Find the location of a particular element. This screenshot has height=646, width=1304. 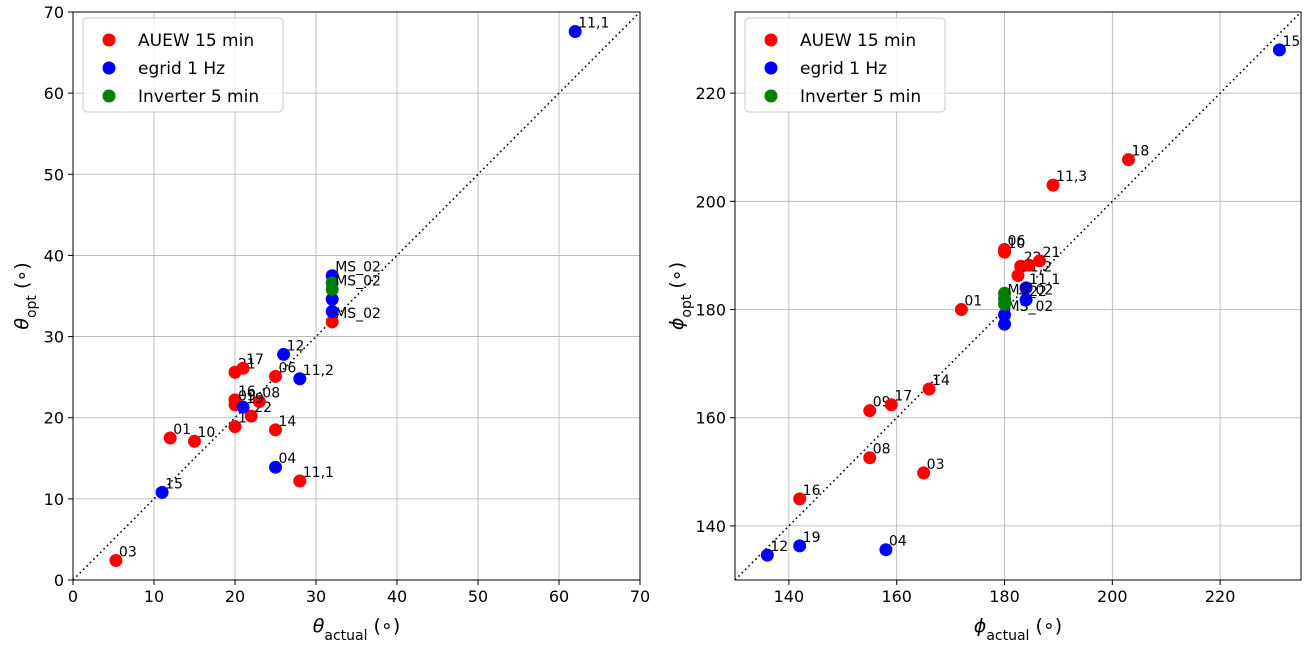

y-tick-label-0: 0 is located at coordinates (59, 580).